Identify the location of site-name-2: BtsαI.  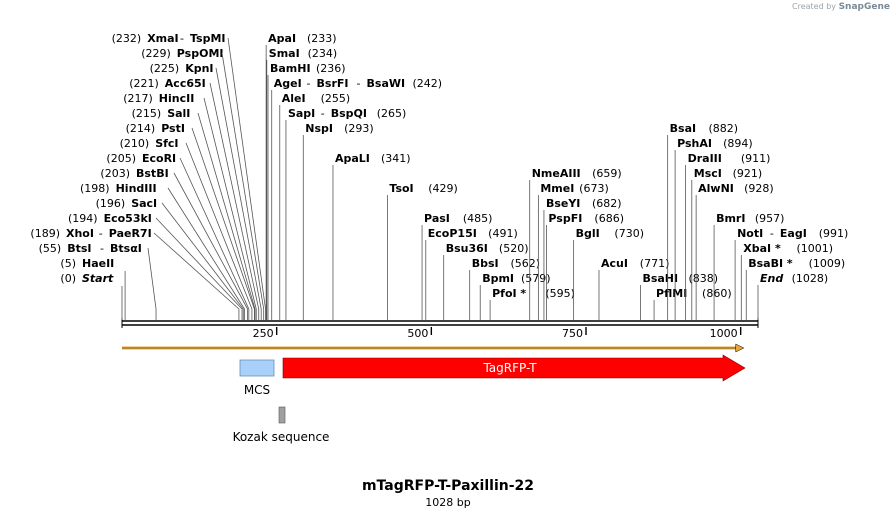
(126, 248).